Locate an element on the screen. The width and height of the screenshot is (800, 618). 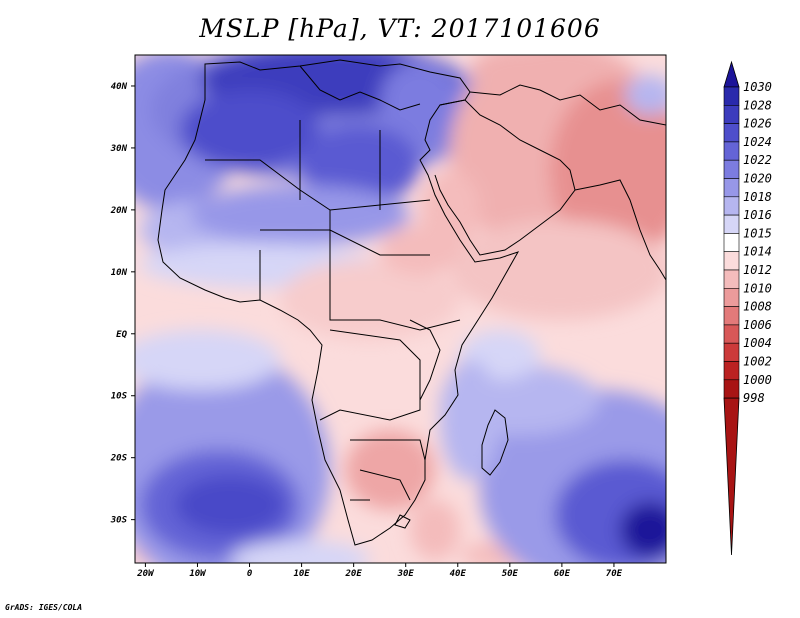
india-coast is located at coordinates (620, 230).